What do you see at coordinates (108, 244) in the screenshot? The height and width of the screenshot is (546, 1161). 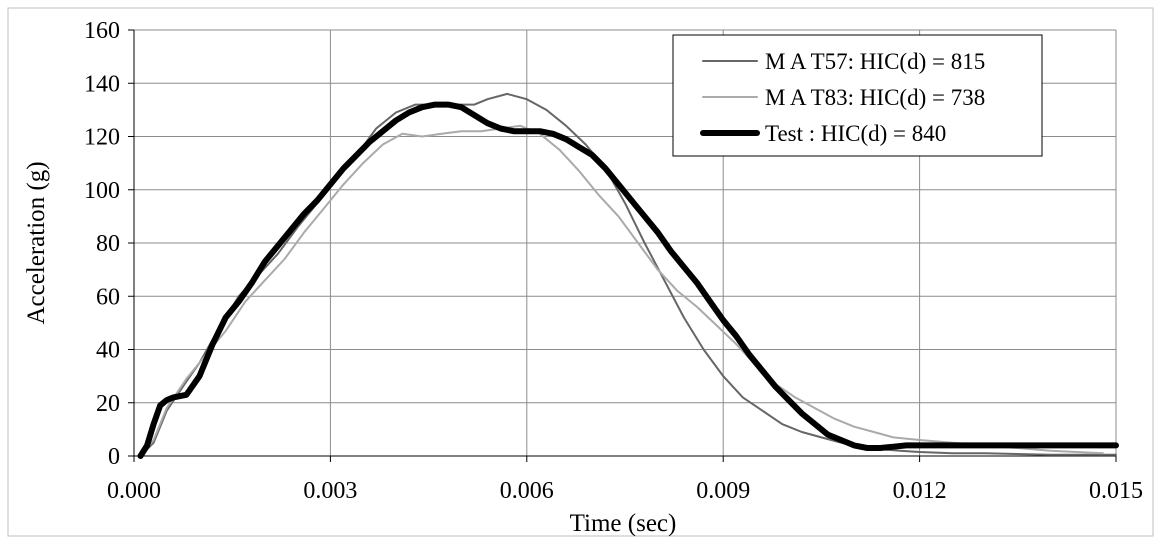 I see `y-tick-label: 80` at bounding box center [108, 244].